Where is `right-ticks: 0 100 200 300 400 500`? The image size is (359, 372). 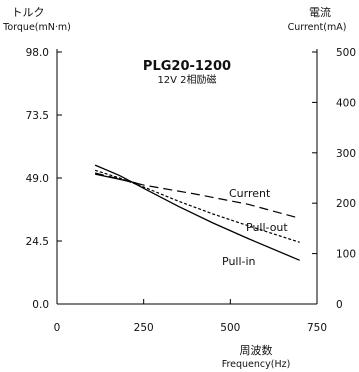 right-ticks: 0 100 200 300 400 500 is located at coordinates (334, 179).